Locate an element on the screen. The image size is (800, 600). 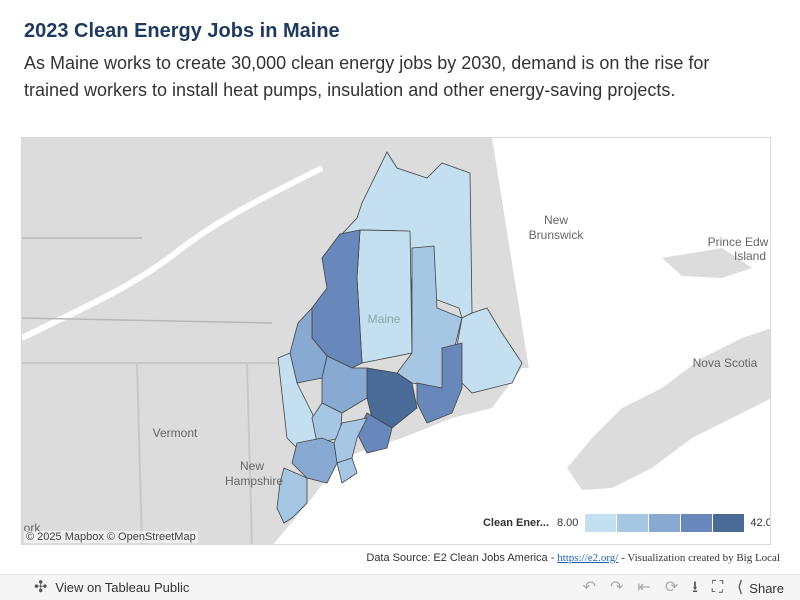
revert-icon: ⇤ is located at coordinates (644, 587).